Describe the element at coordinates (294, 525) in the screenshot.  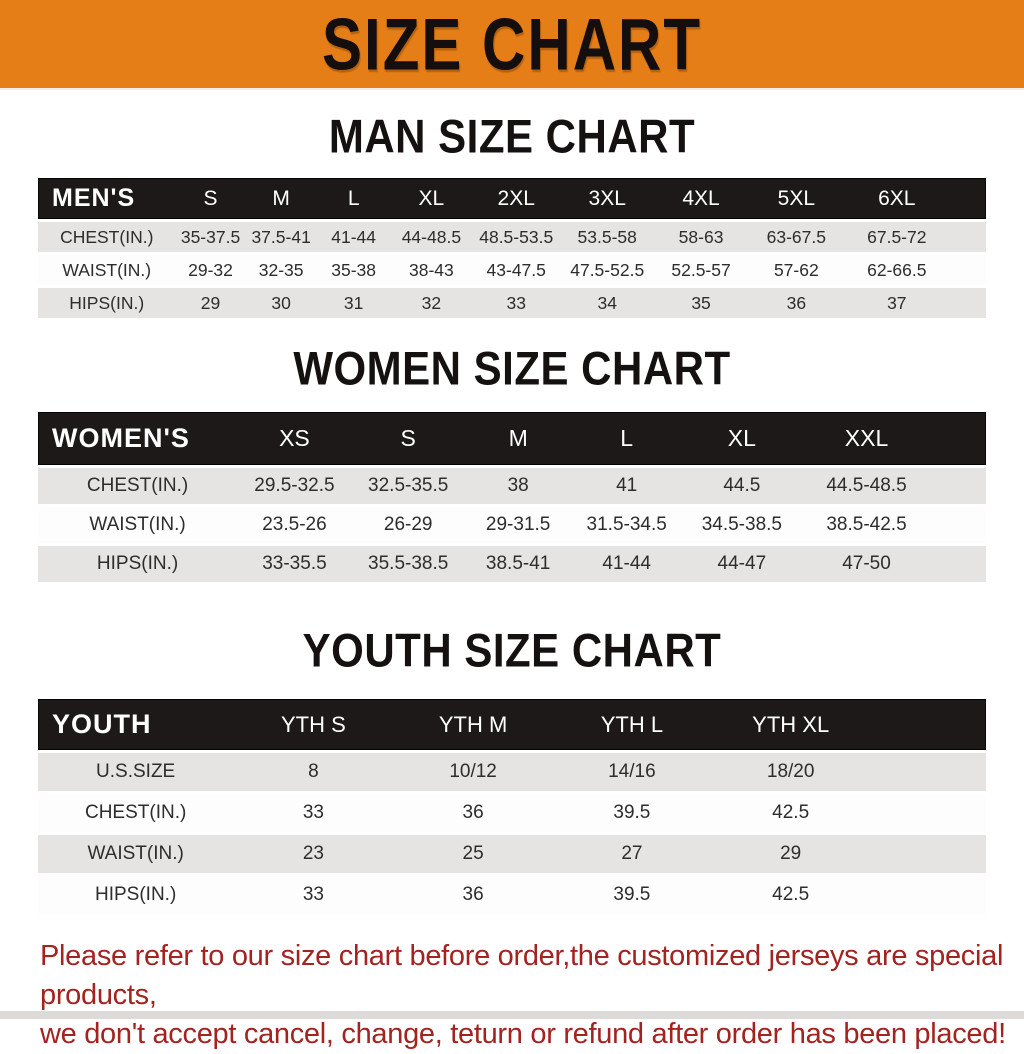
I see `table-cell: 23.5-26` at that location.